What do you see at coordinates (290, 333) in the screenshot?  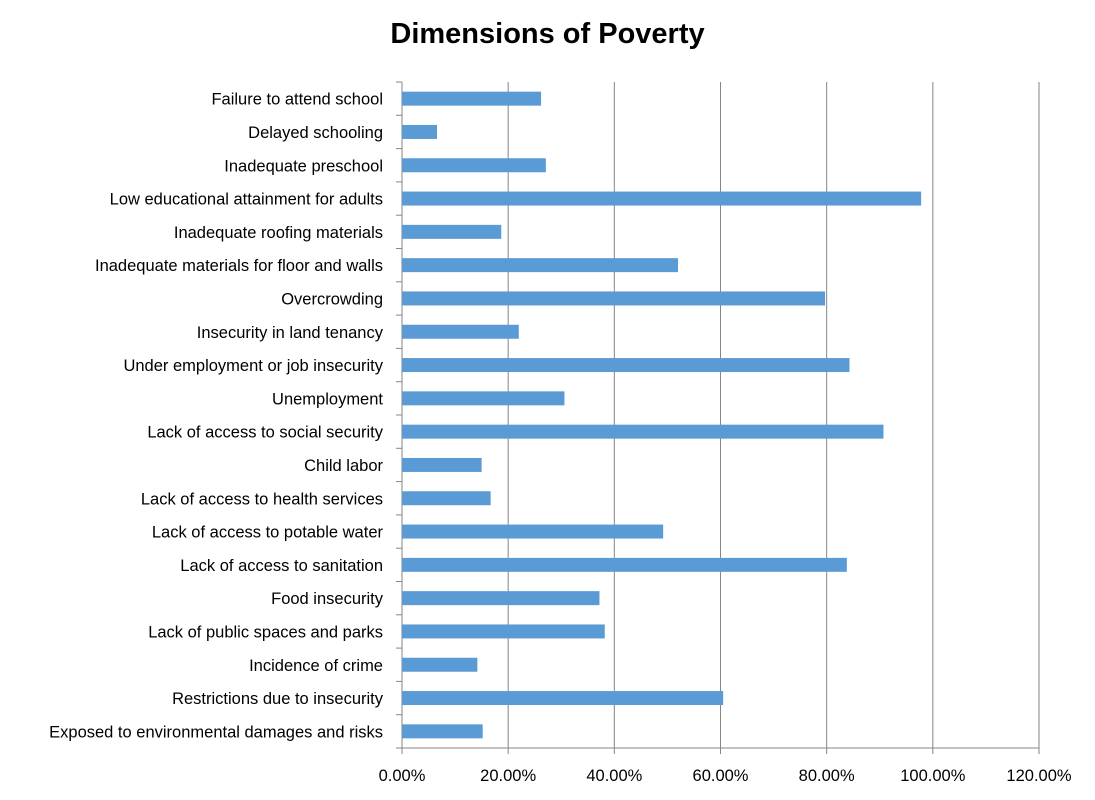 I see `category-label: Insecurity in land tenancy` at bounding box center [290, 333].